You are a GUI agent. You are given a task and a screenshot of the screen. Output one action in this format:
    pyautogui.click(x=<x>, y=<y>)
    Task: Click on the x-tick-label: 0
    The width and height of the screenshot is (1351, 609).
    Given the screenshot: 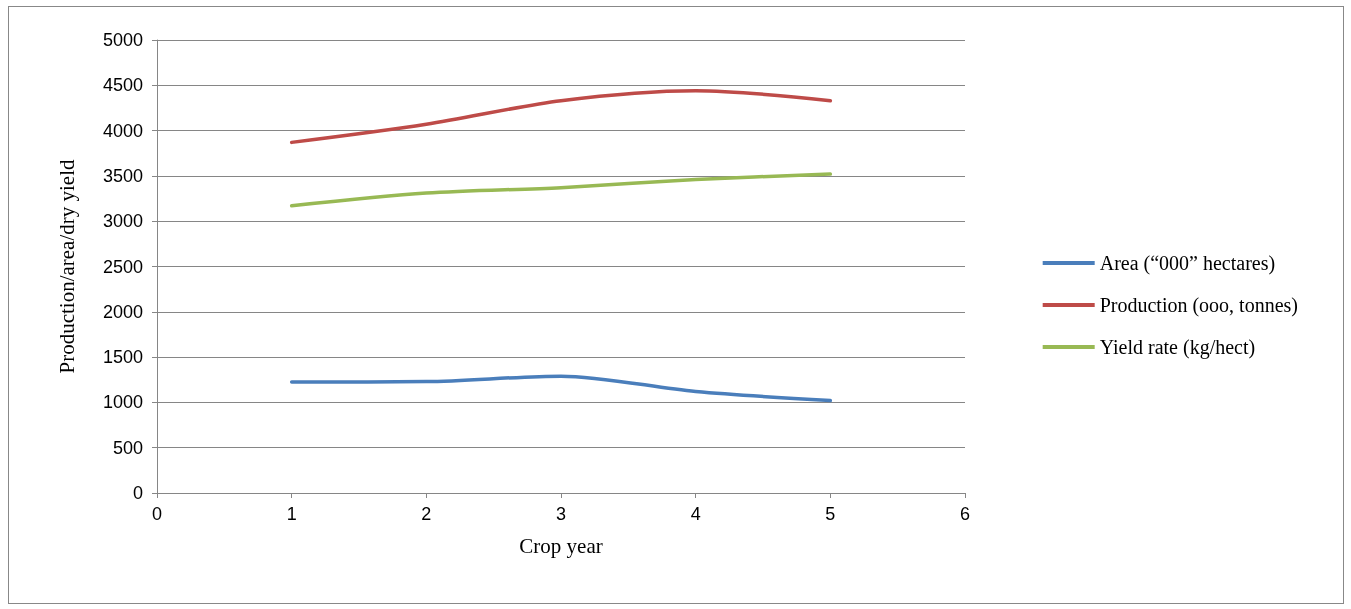 What is the action you would take?
    pyautogui.click(x=157, y=514)
    